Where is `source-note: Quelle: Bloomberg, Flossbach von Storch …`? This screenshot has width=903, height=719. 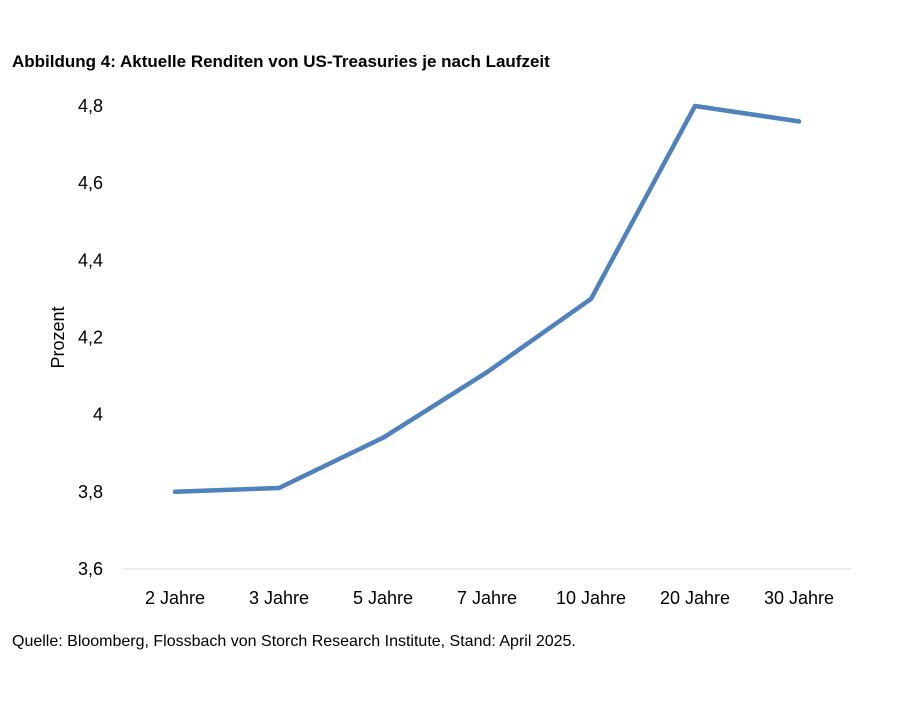 source-note: Quelle: Bloomberg, Flossbach von Storch … is located at coordinates (294, 641).